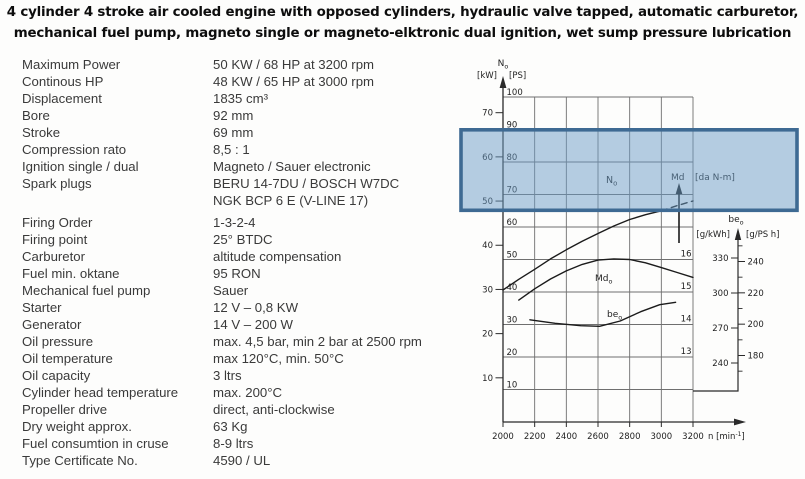 Image resolution: width=805 pixels, height=479 pixels. I want to click on bsfc-unit-psh: [g/PS h], so click(763, 235).